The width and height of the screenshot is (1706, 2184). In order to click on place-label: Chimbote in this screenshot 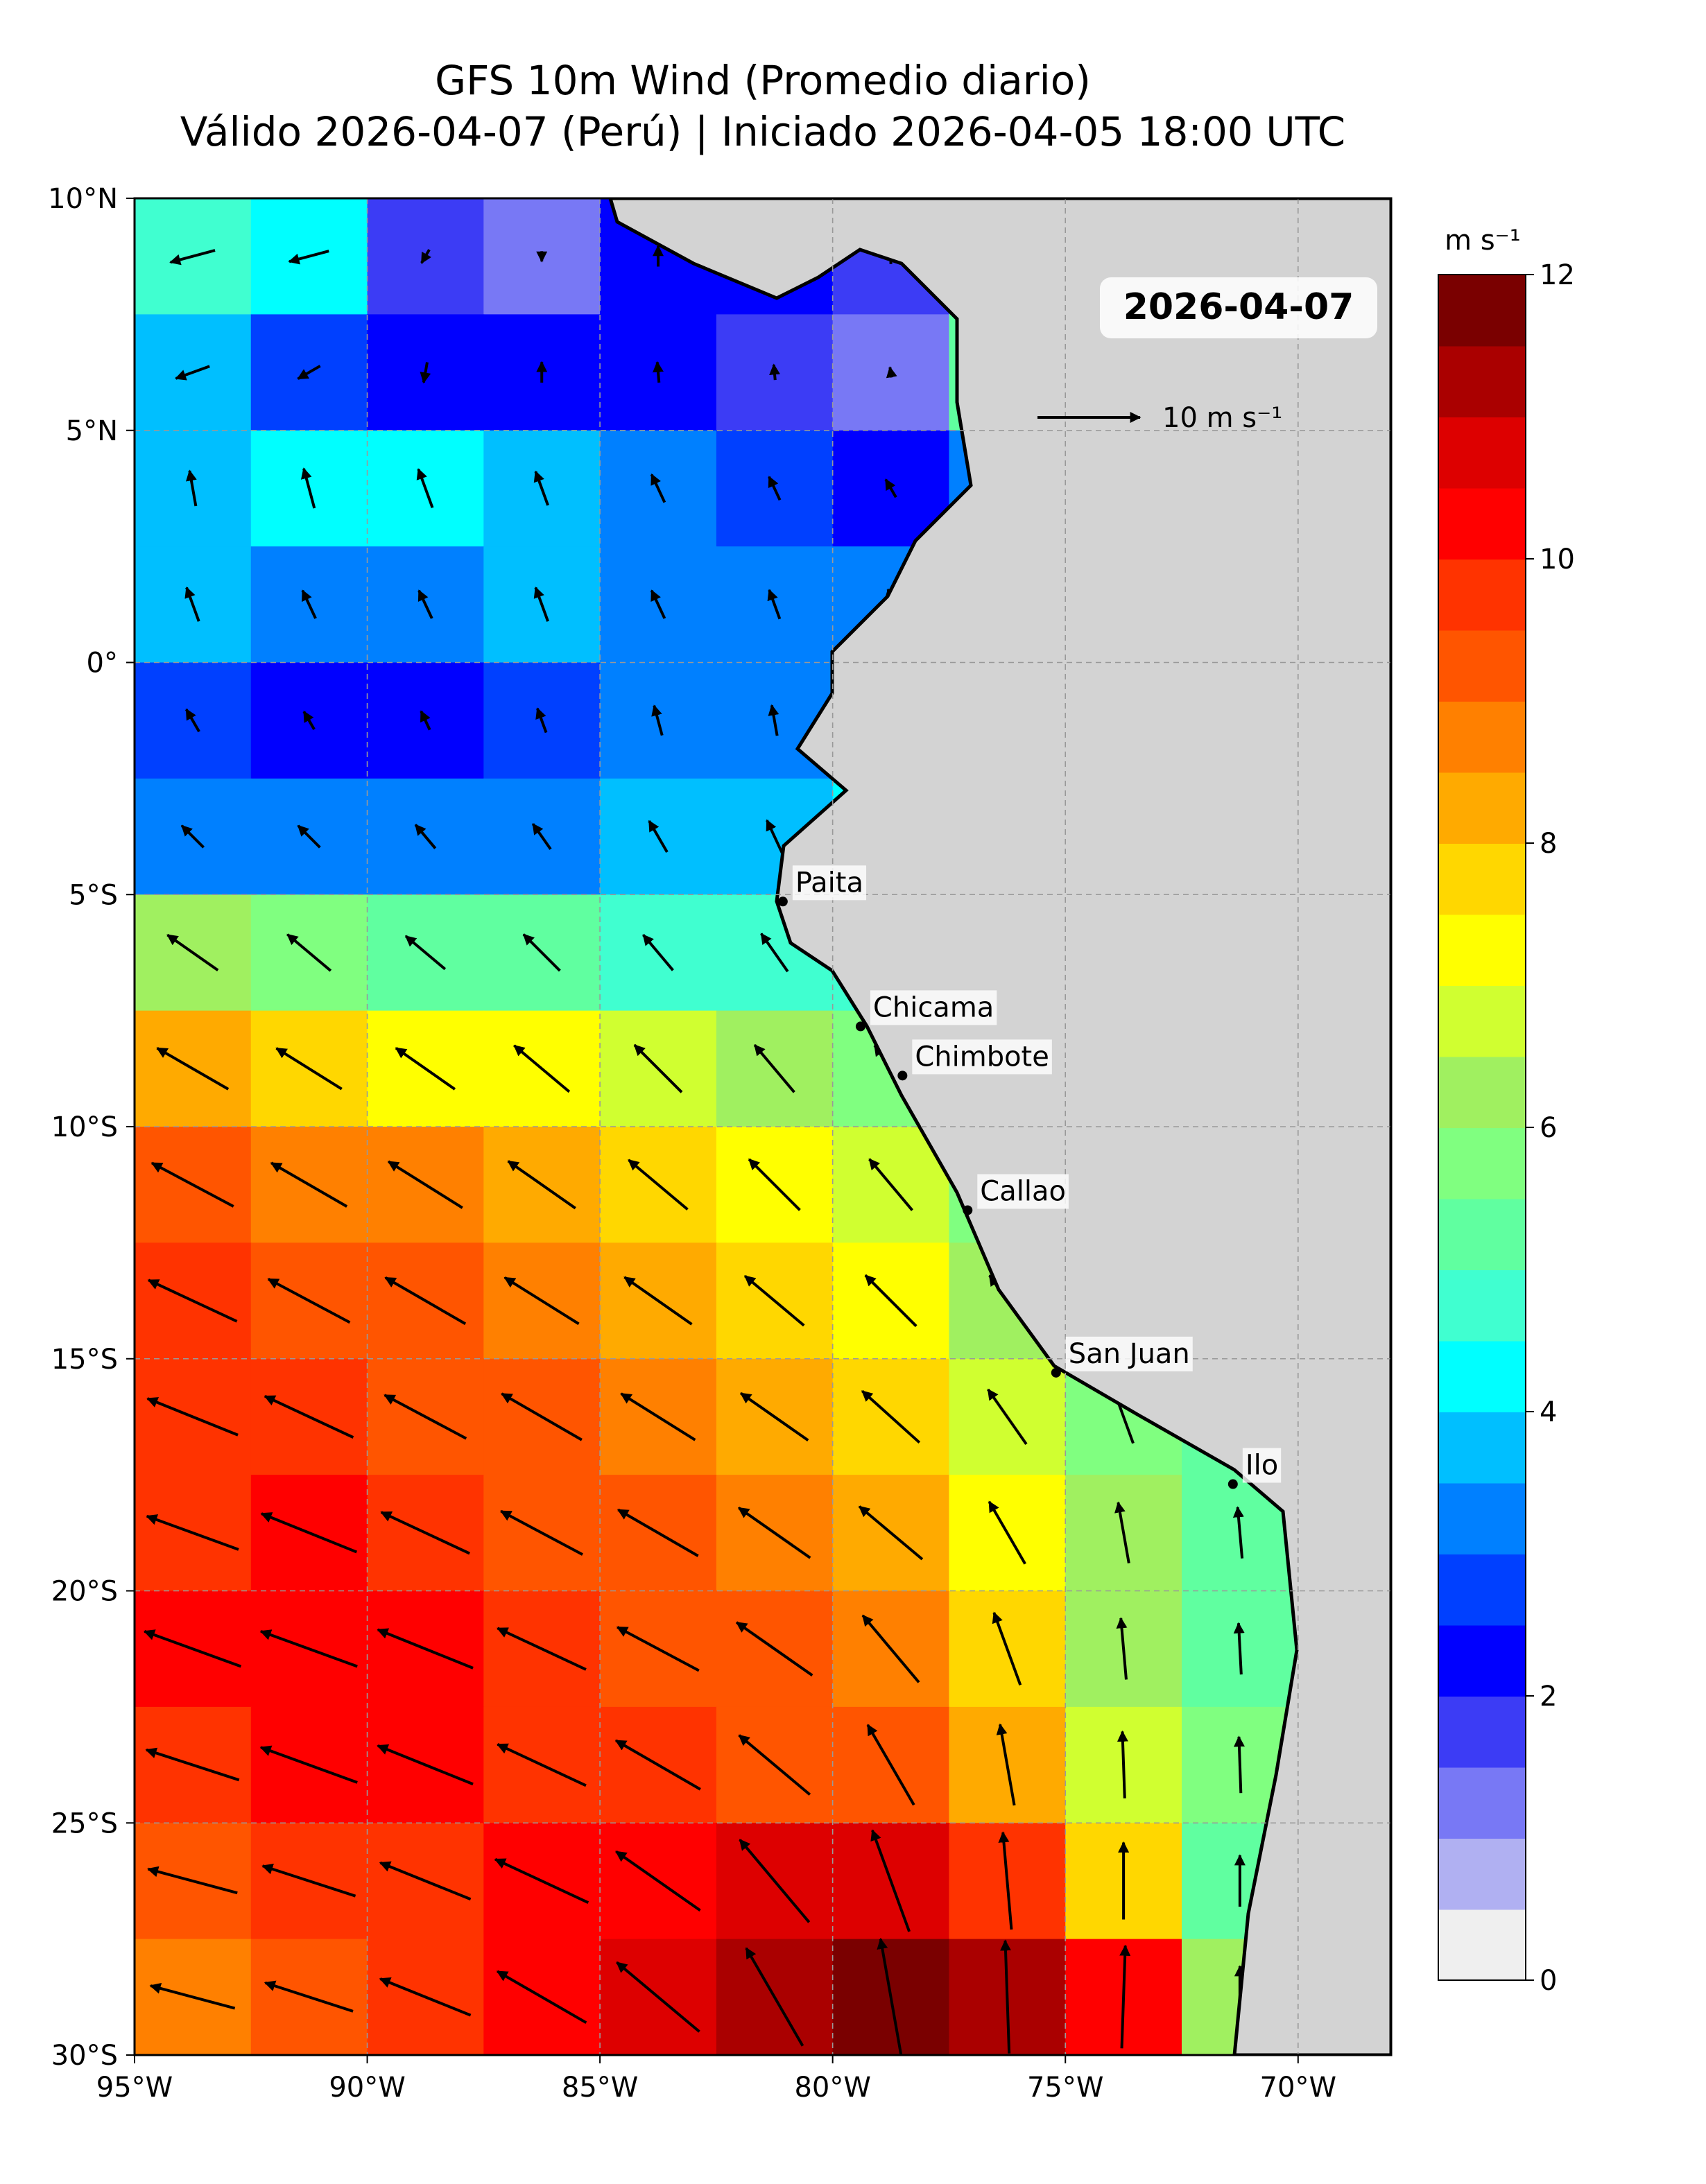, I will do `click(982, 1057)`.